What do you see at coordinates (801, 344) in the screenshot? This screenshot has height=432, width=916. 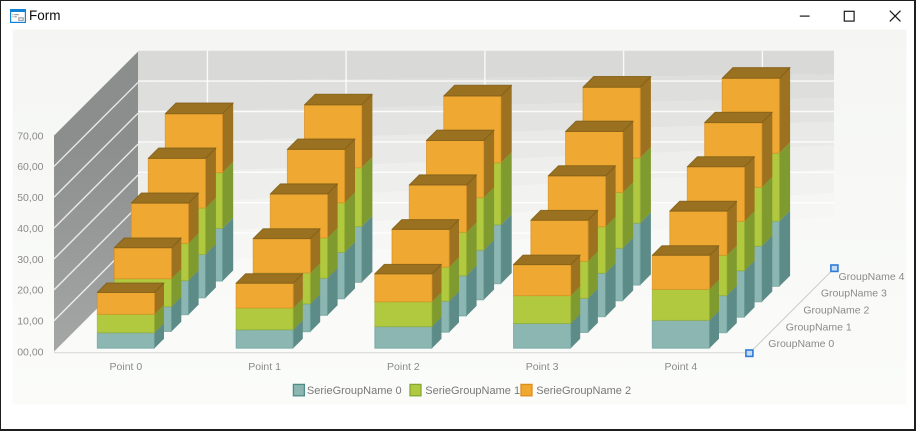 I see `svg-text: GroupName 0` at bounding box center [801, 344].